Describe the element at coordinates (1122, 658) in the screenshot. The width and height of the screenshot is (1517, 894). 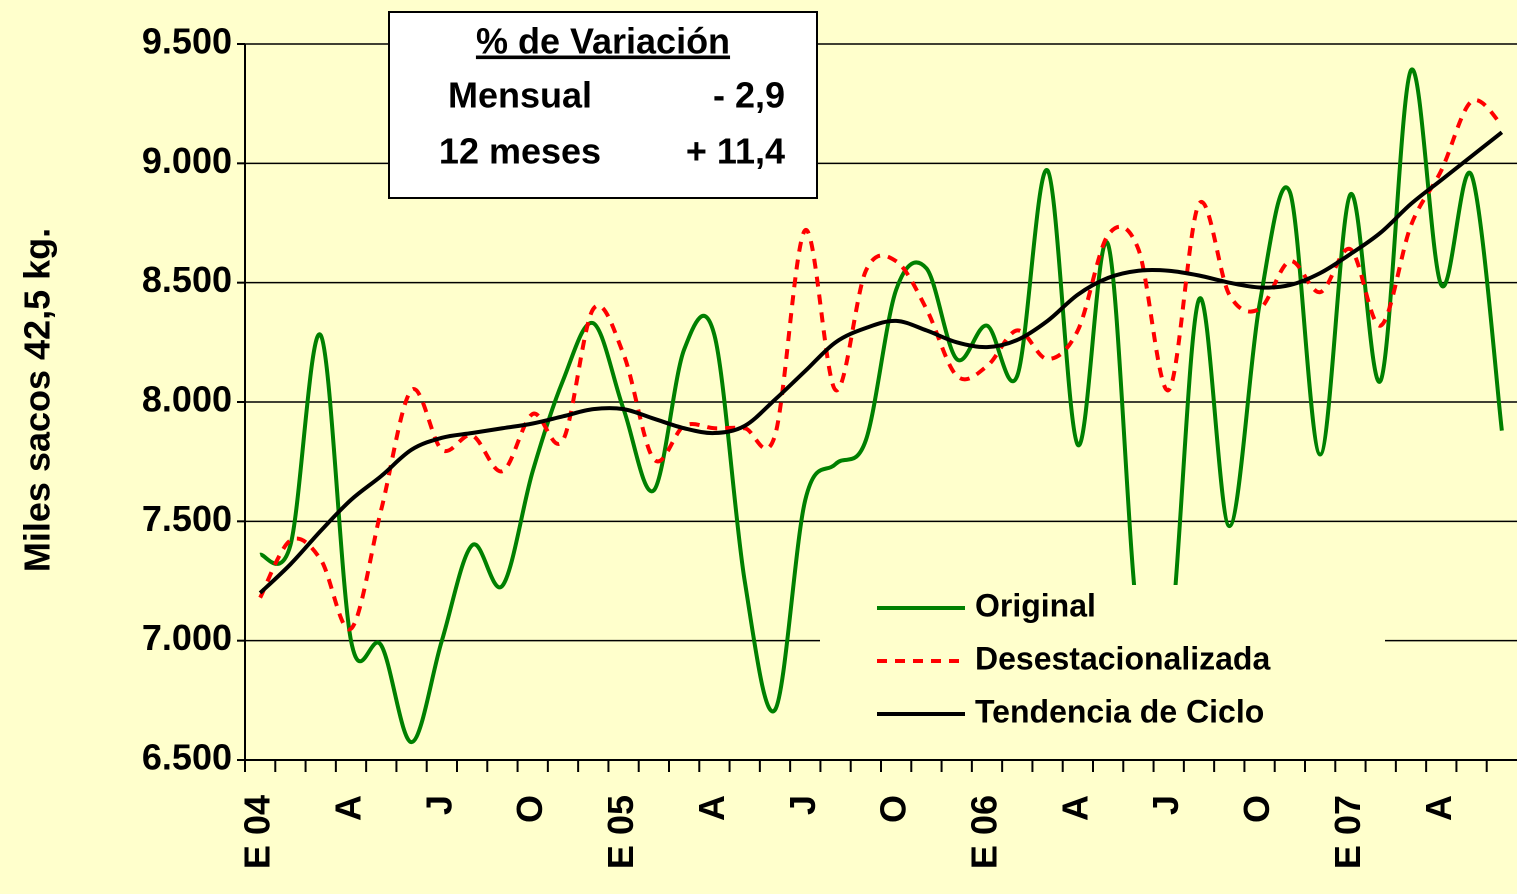
I see `legend-label: Desestacionalizada` at that location.